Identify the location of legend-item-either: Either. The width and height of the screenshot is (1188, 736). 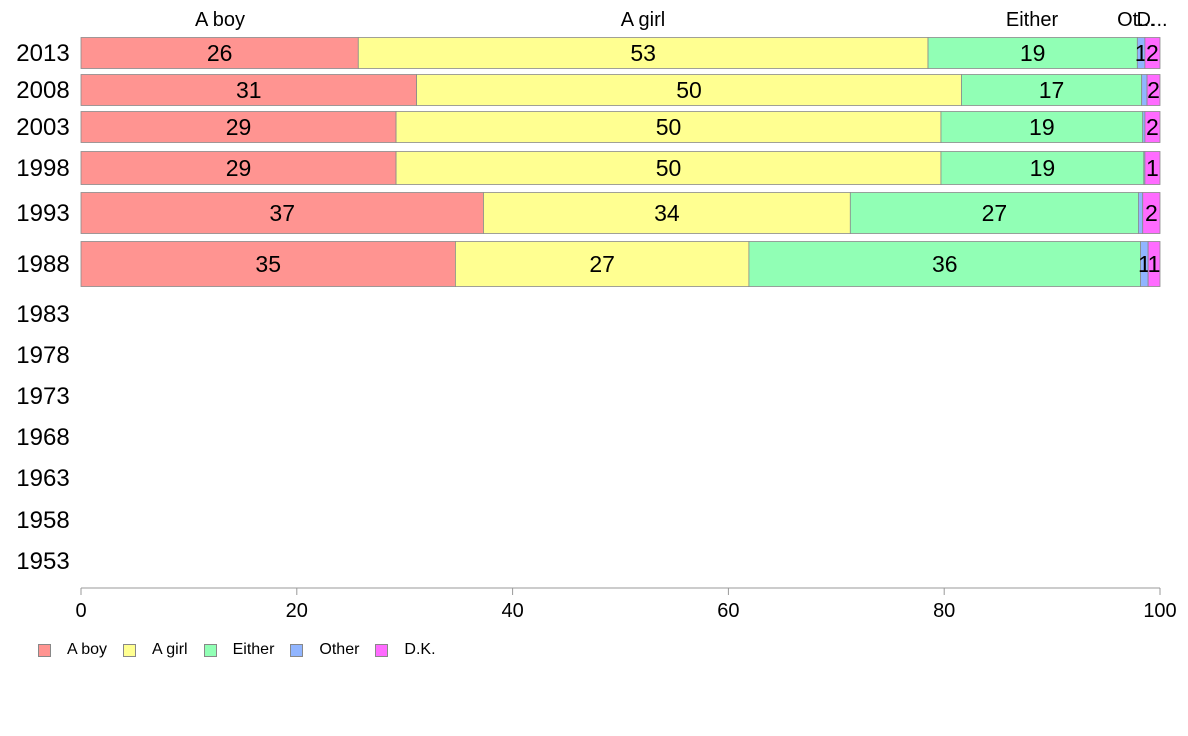
(239, 650).